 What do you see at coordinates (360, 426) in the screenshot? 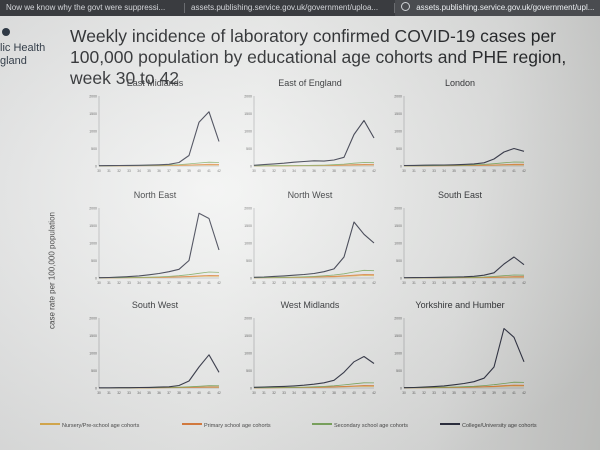
I see `legend-item-secondary: Secondary school age cohorts` at bounding box center [360, 426].